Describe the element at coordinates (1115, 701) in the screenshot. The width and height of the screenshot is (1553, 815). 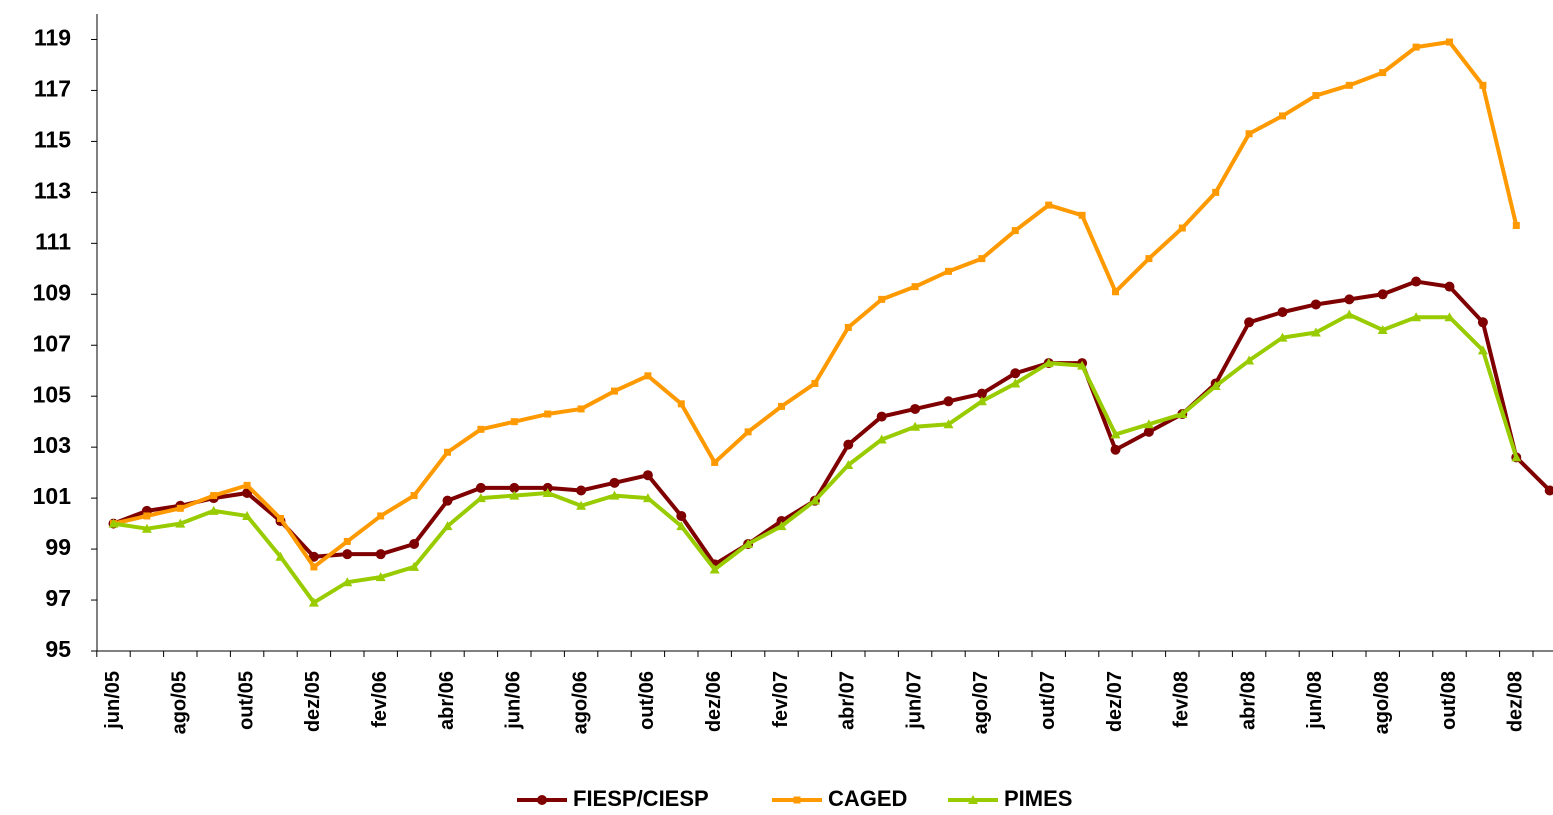
I see `x-tick-label: dez/07` at that location.